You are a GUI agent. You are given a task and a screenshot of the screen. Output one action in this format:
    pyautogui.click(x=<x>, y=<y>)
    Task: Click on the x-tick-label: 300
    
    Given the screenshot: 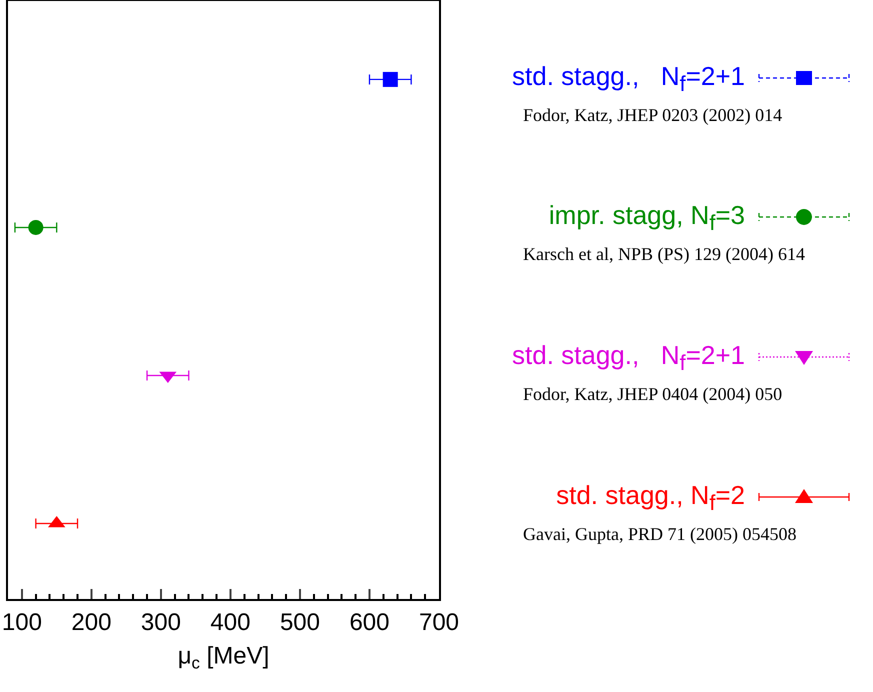 What is the action you would take?
    pyautogui.click(x=160, y=622)
    